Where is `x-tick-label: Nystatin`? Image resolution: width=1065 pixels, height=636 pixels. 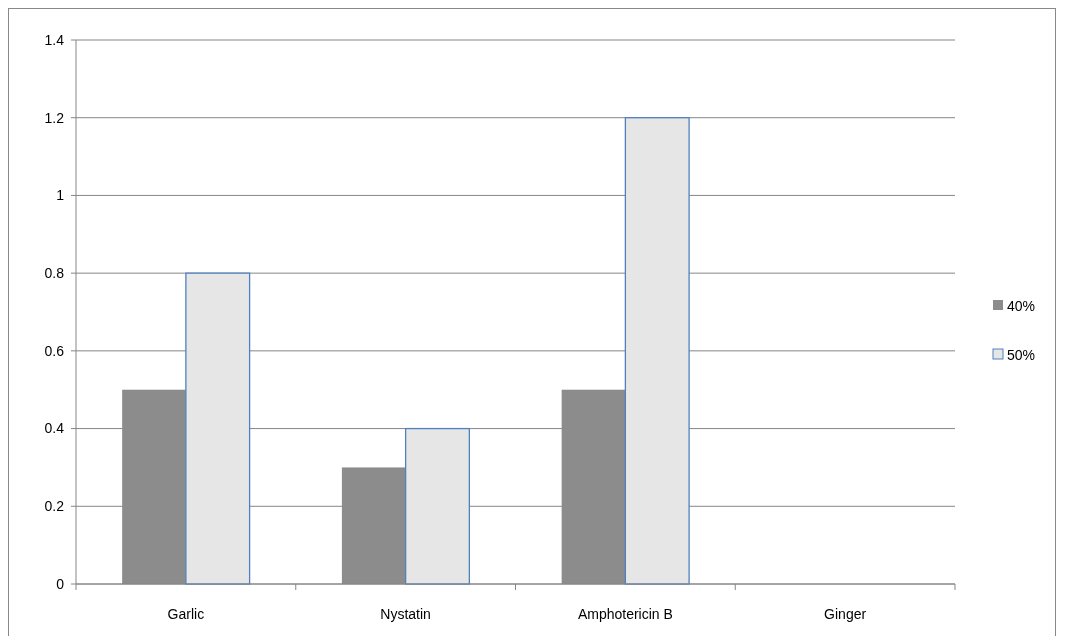
x-tick-label: Nystatin is located at coordinates (405, 614).